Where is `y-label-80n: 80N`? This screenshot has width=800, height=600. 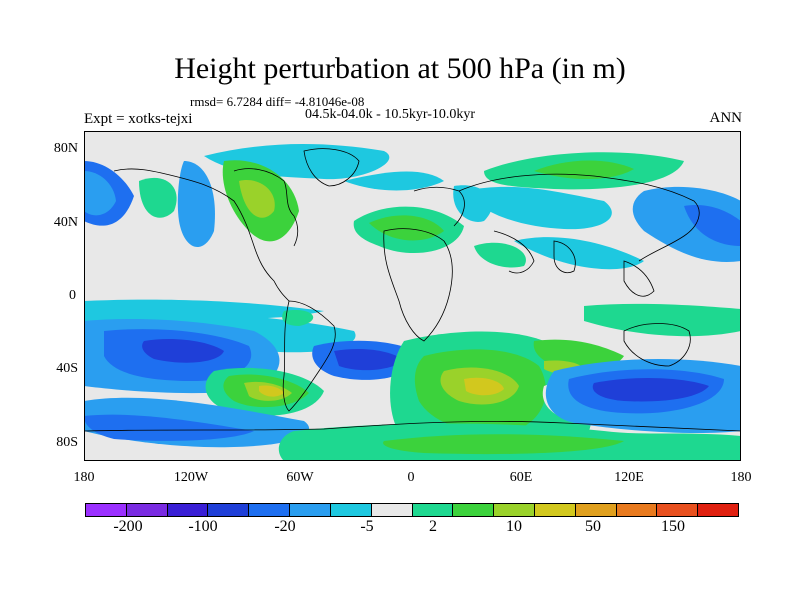 y-label-80n: 80N is located at coordinates (65, 148).